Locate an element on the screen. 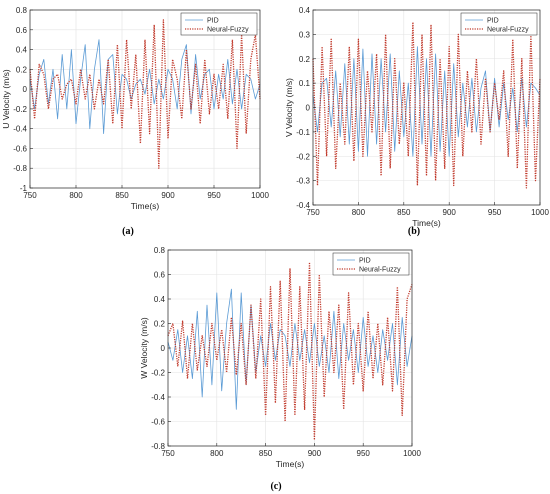 This screenshot has width=550, height=494. series-line-neural-fuzzy is located at coordinates (145, 94).